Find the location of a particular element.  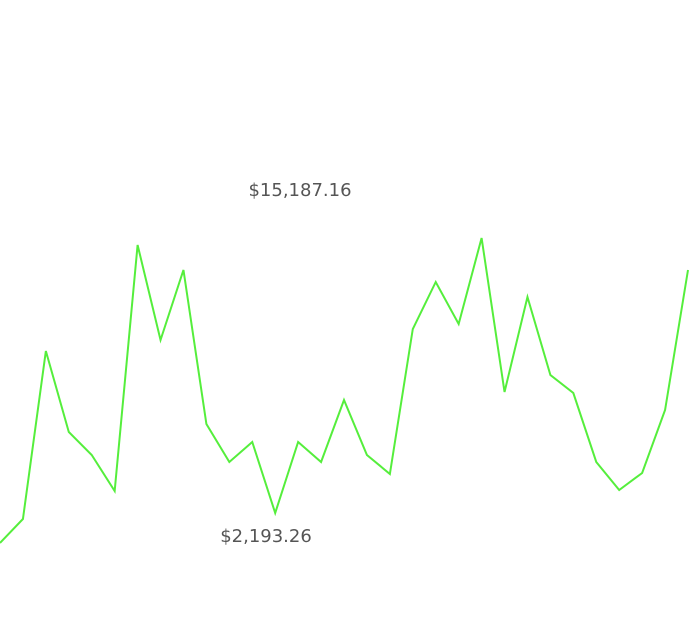

min-annotation: $2,193.26 is located at coordinates (266, 536).